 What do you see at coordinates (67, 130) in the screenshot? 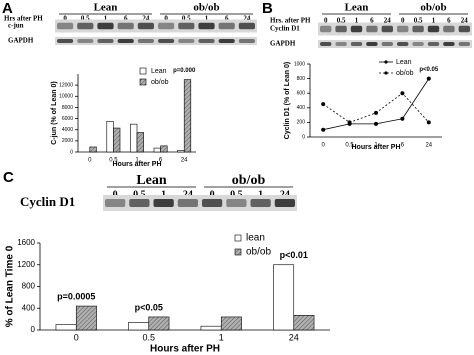
I see `y-tick-label: 4000` at bounding box center [67, 130].